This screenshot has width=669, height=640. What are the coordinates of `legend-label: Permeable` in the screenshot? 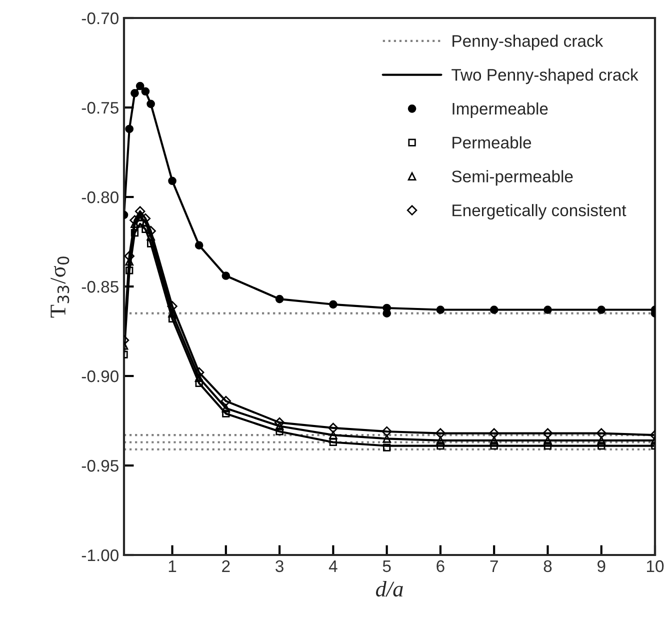 It's located at (492, 142).